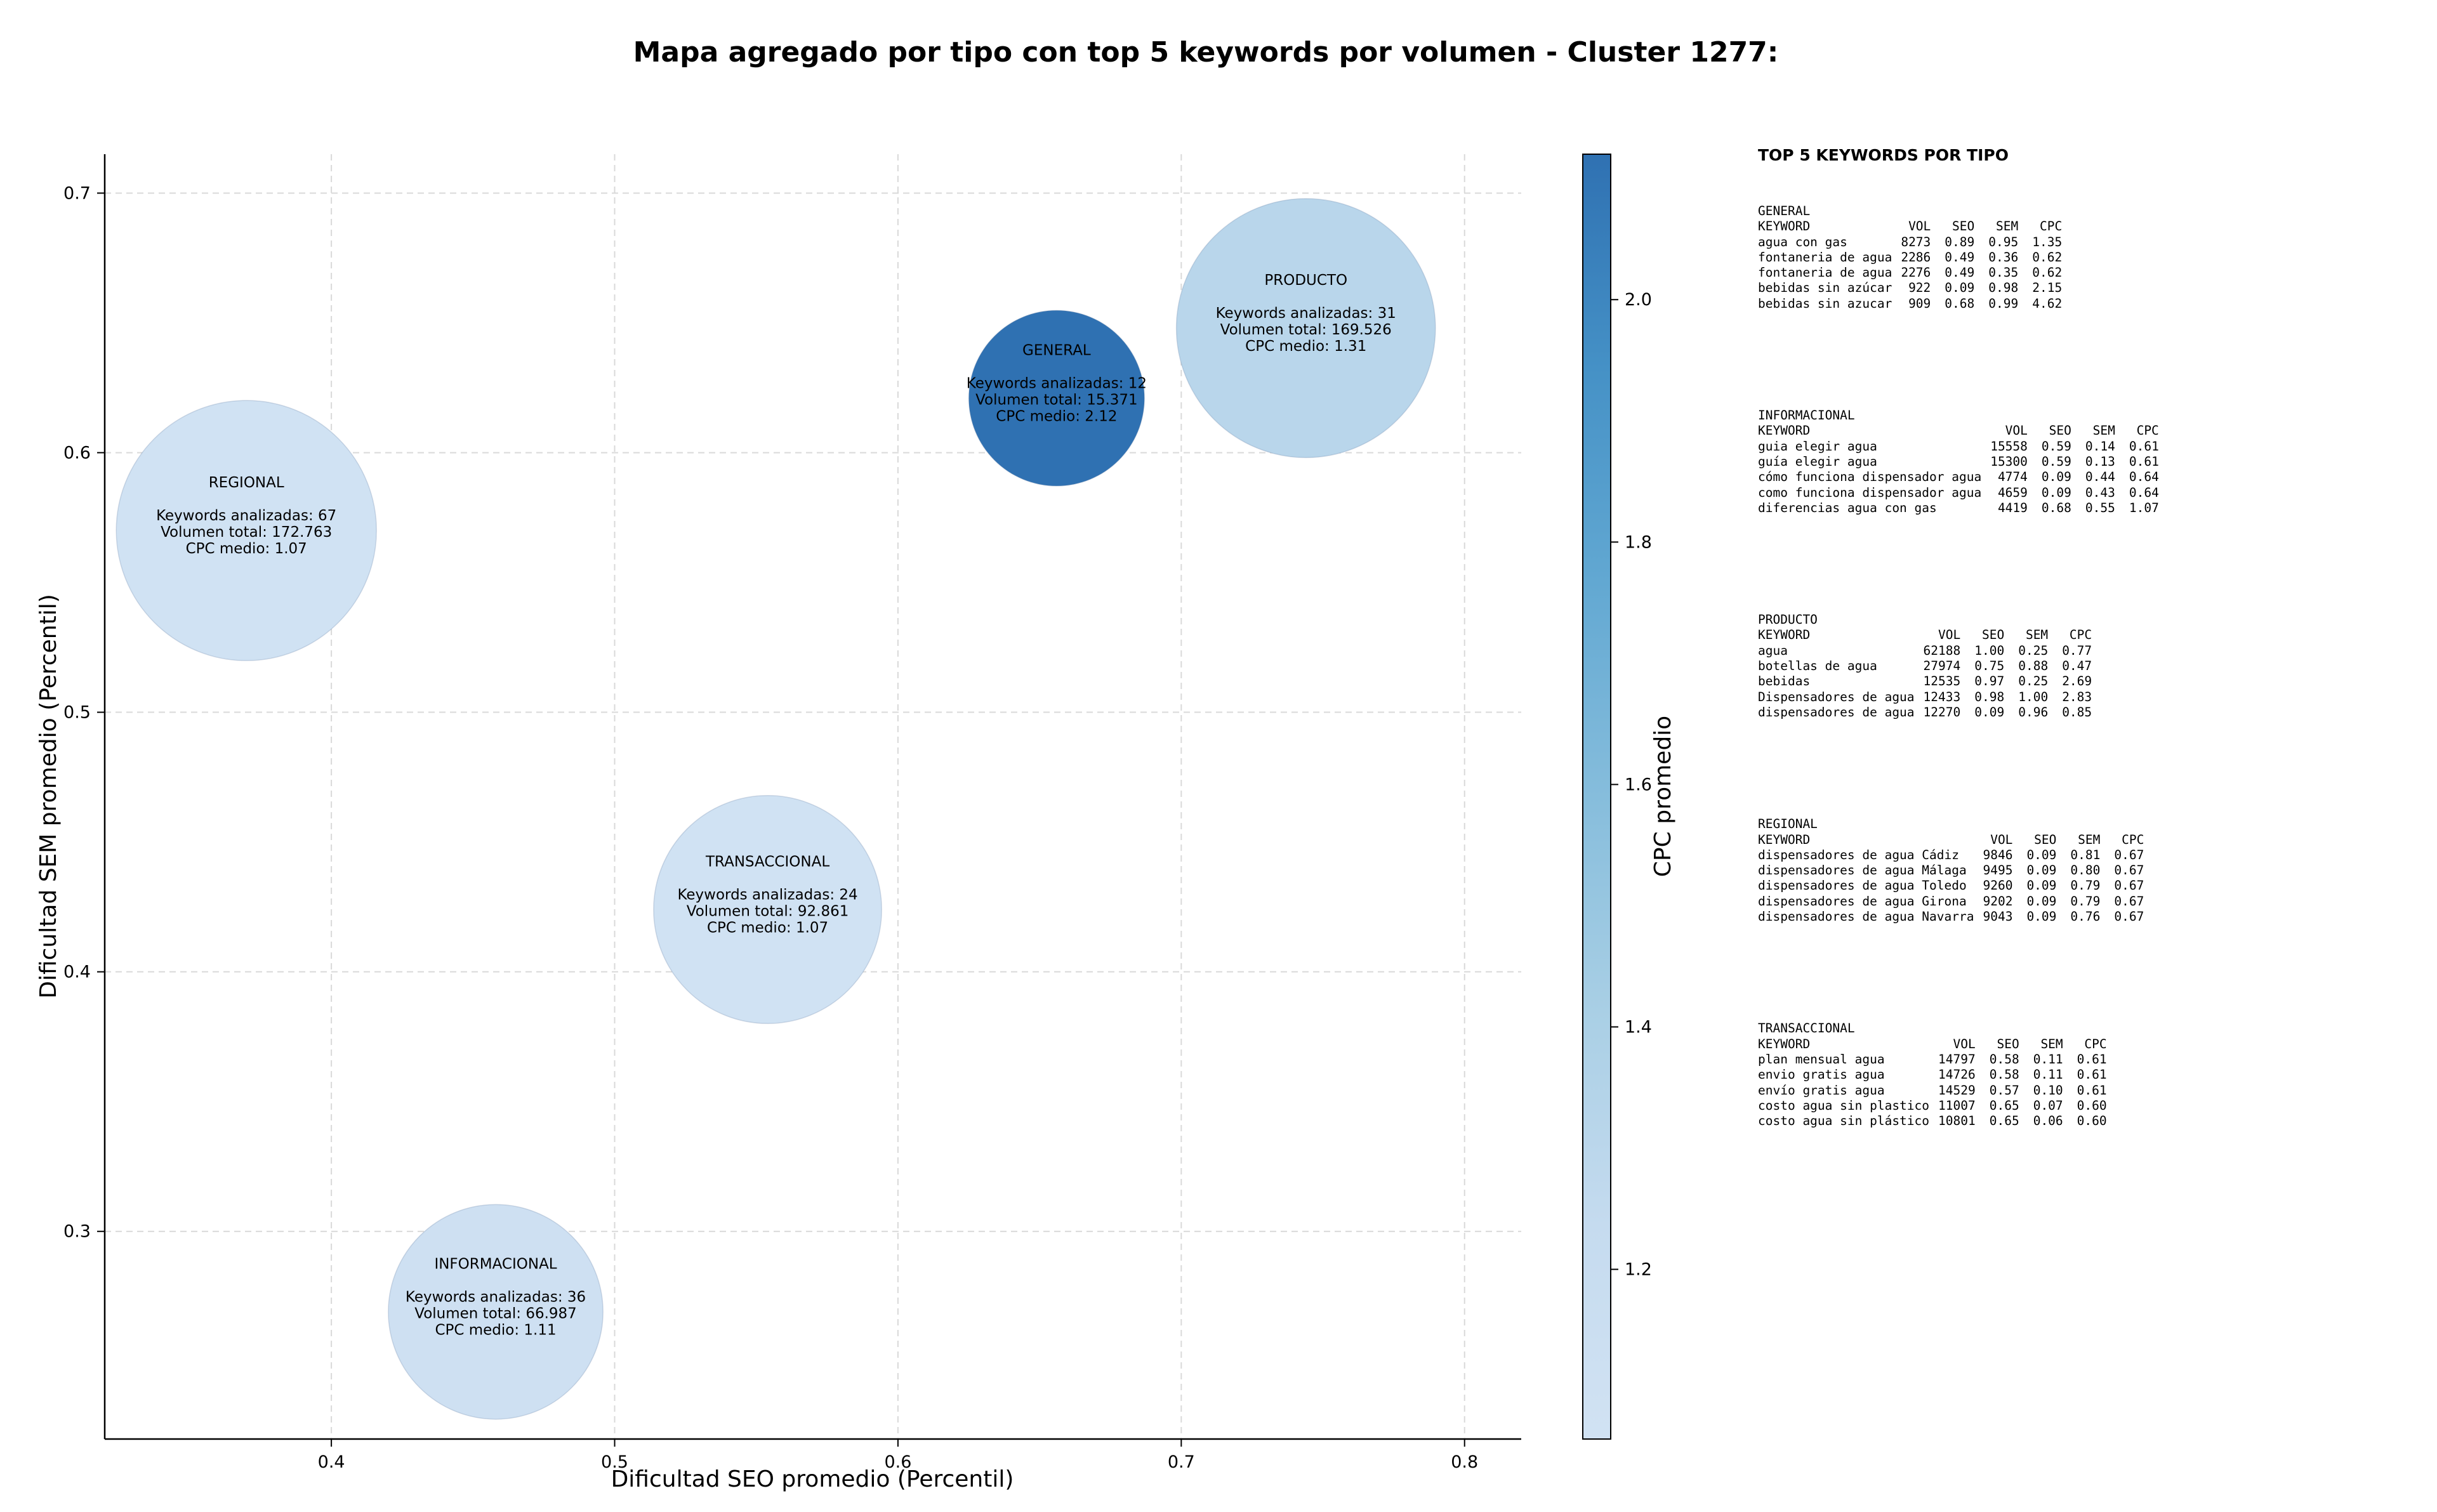 The width and height of the screenshot is (2437, 1512). What do you see at coordinates (2100, 478) in the screenshot?
I see `cell-sem: 0.44` at bounding box center [2100, 478].